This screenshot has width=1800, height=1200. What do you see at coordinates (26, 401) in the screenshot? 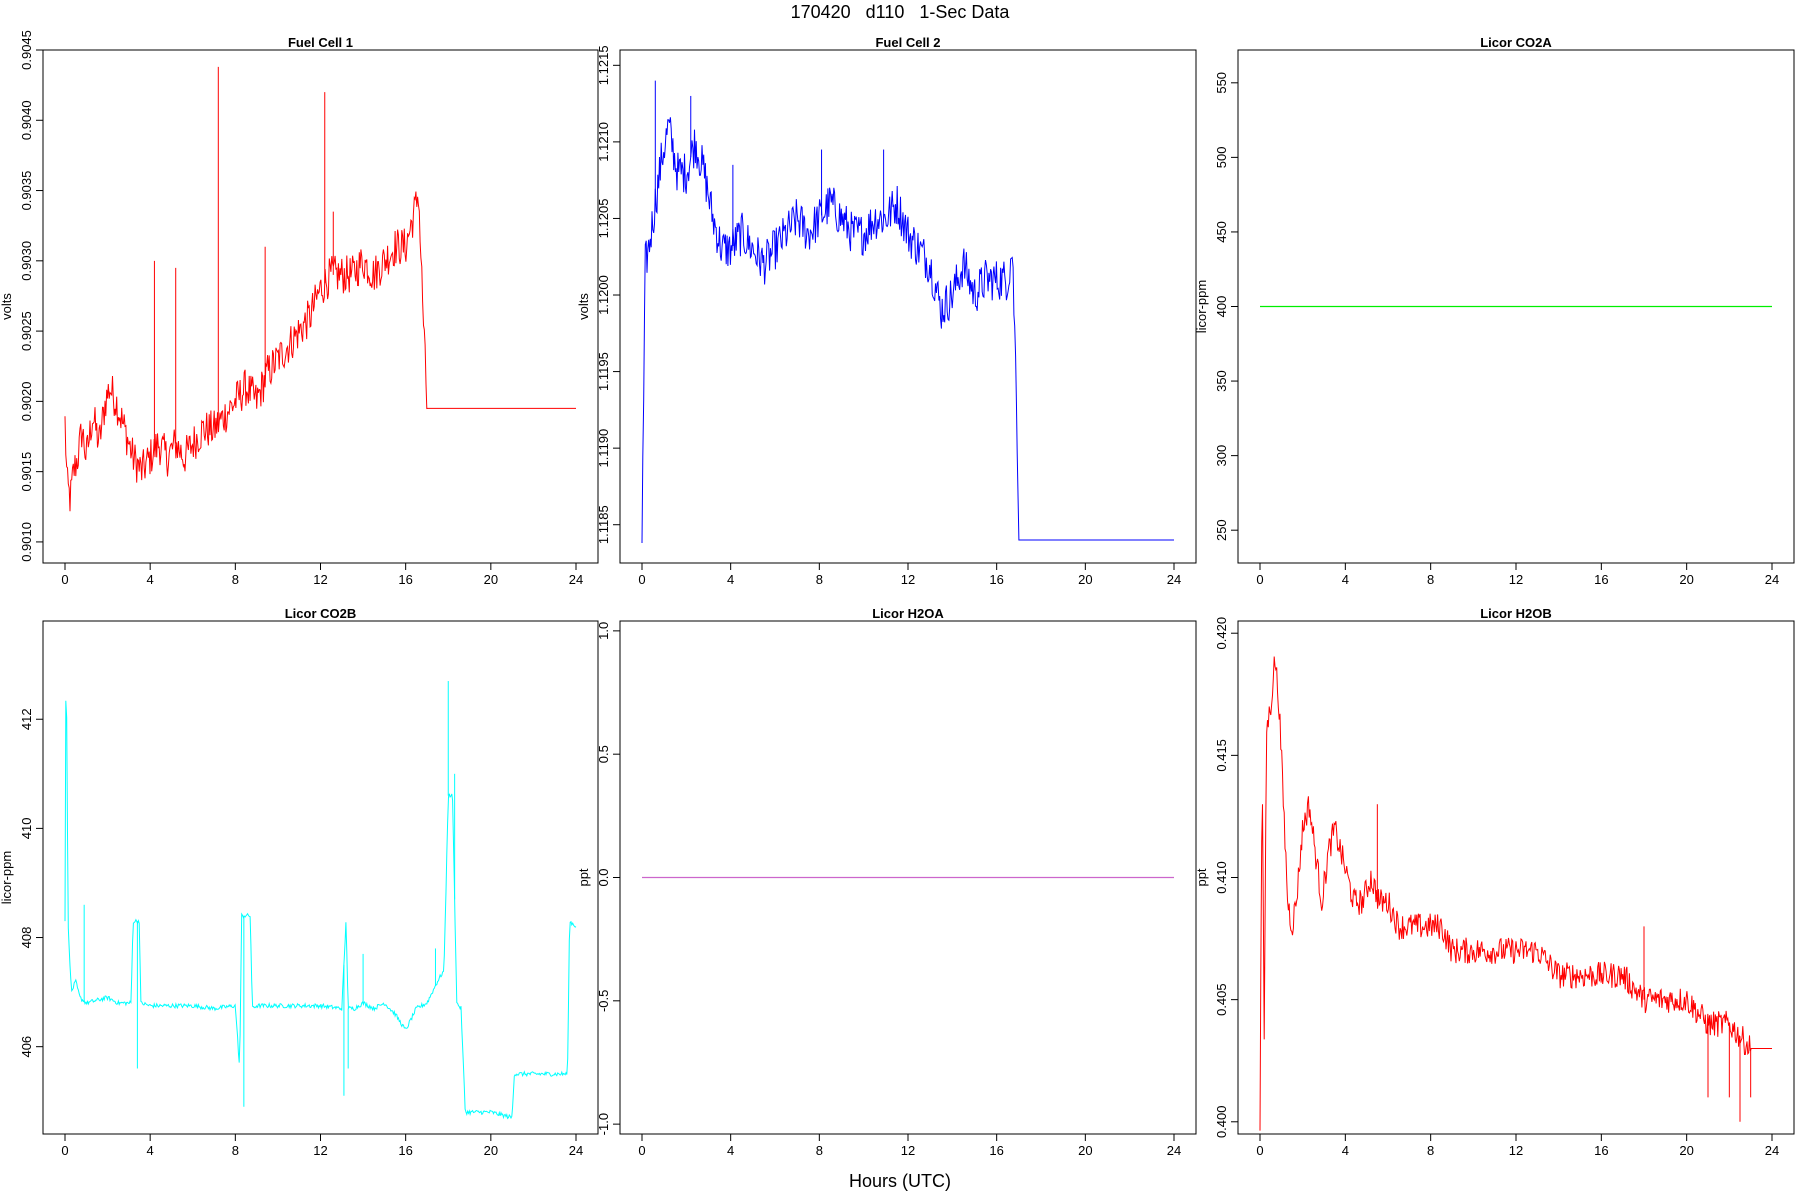
I see `y-tick-label: 0.9020` at bounding box center [26, 401].